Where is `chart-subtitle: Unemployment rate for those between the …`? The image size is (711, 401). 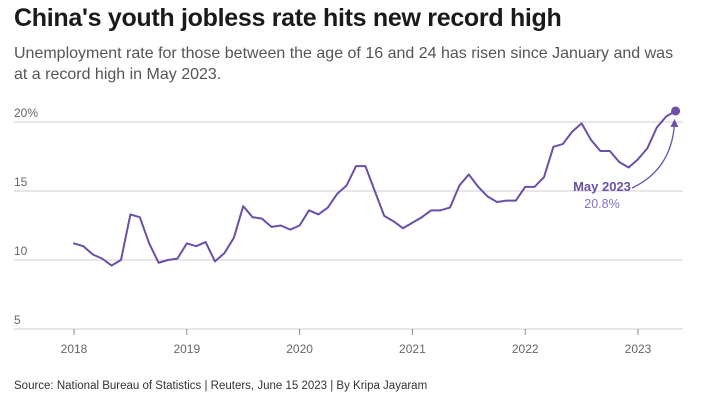 chart-subtitle: Unemployment rate for those between the … is located at coordinates (344, 64).